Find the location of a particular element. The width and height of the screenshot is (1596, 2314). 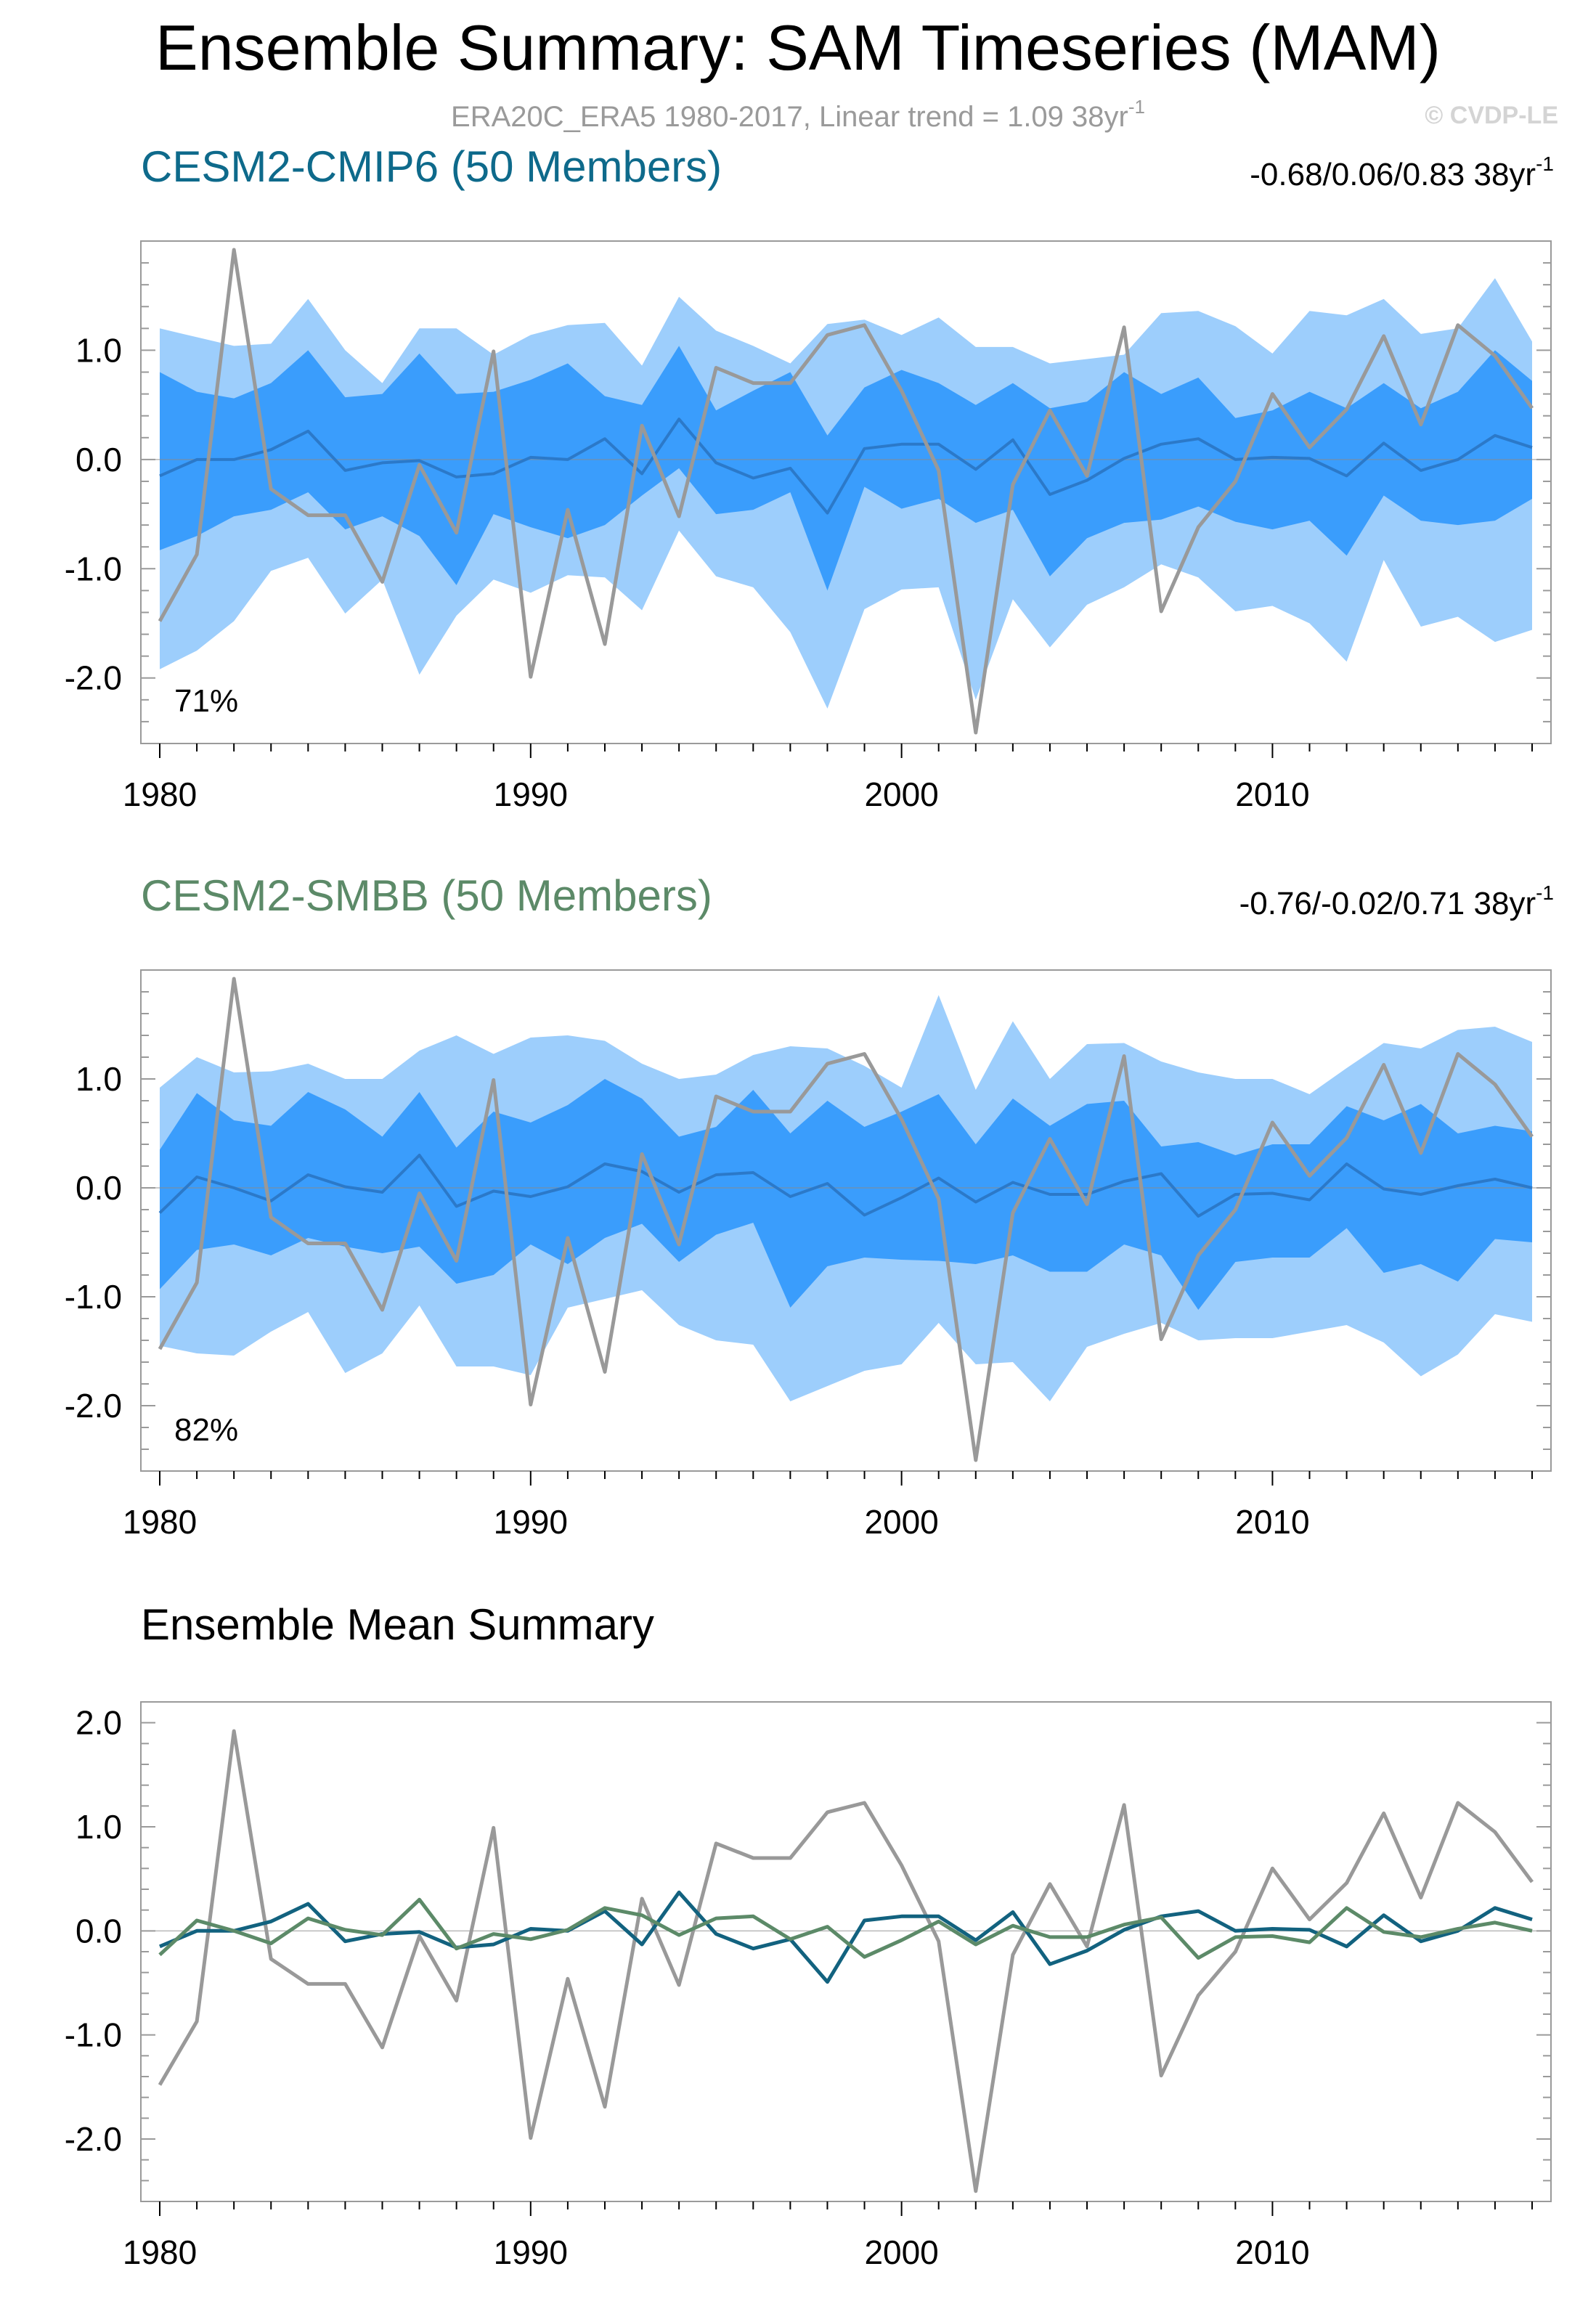

smbb-inner-band is located at coordinates (846, 1195).